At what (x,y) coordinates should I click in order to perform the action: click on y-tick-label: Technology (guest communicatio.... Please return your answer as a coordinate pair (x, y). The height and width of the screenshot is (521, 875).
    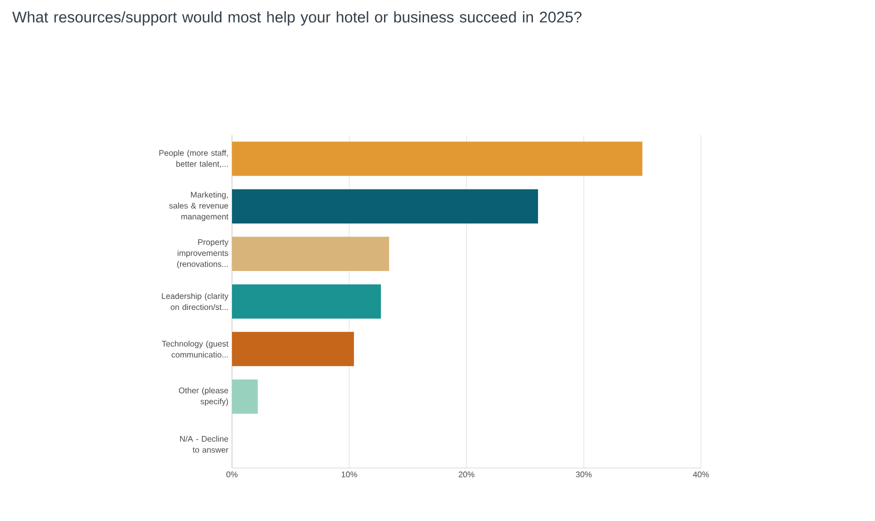
    Looking at the image, I should click on (195, 349).